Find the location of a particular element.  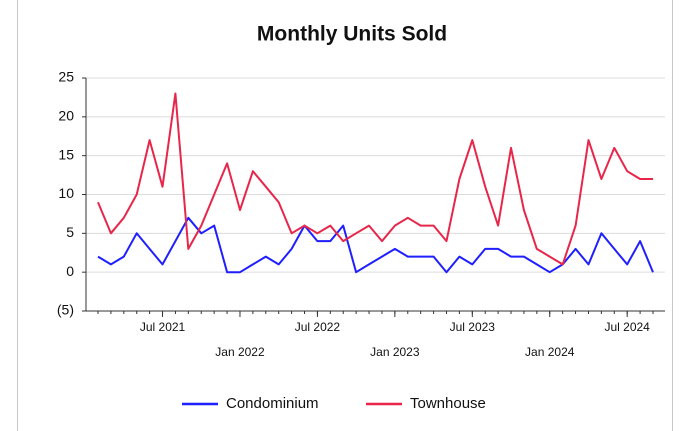

legend-label: Townhouse is located at coordinates (448, 403).